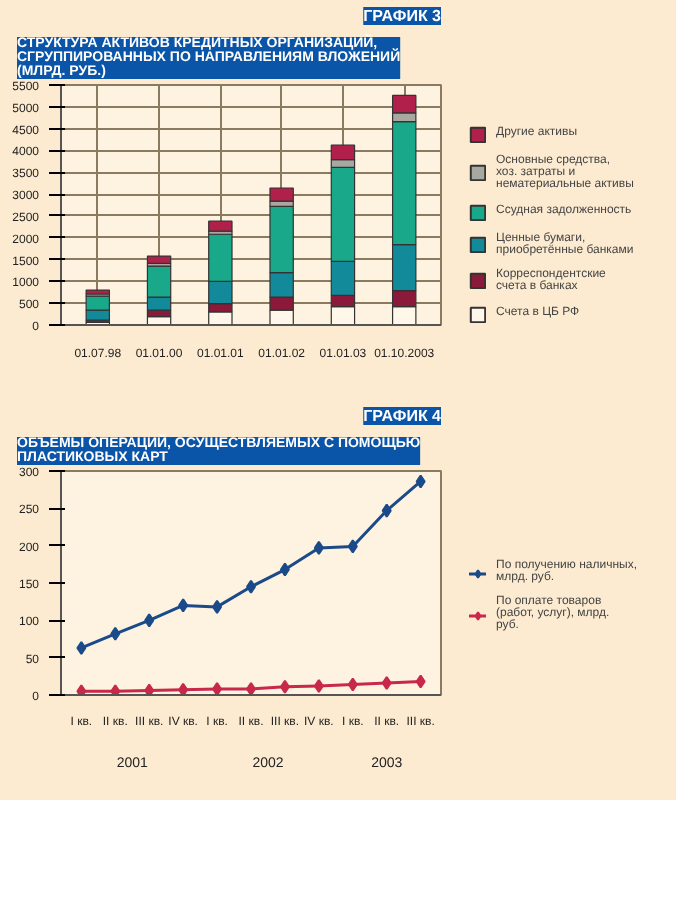 This screenshot has height=902, width=676. I want to click on chart-subtitle: ГРАФИК 4, so click(403, 416).